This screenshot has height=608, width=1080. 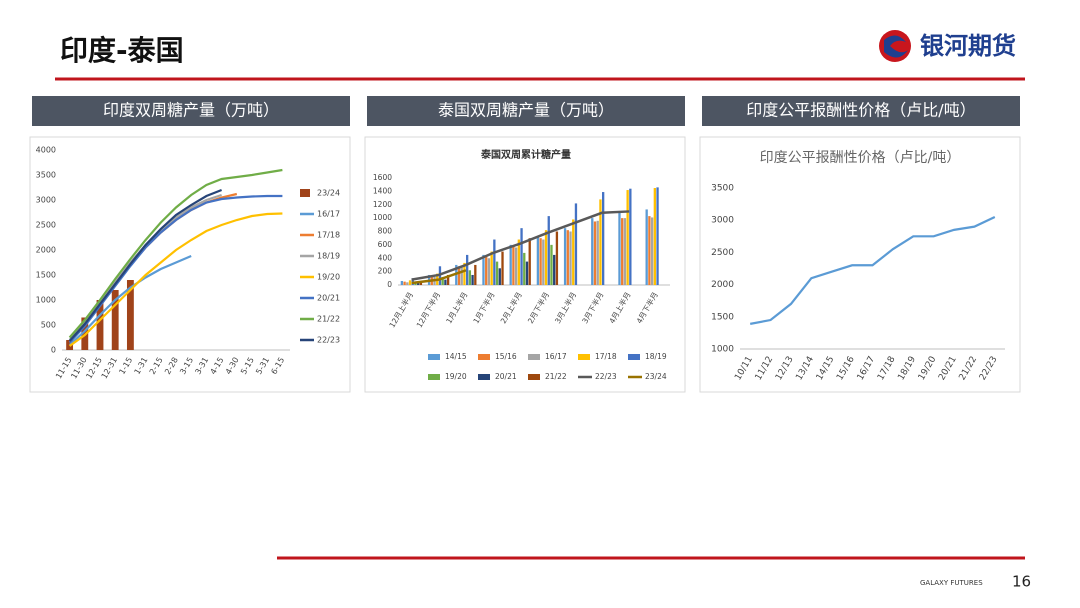 I want to click on y-tick-label: 1500, so click(x=46, y=275).